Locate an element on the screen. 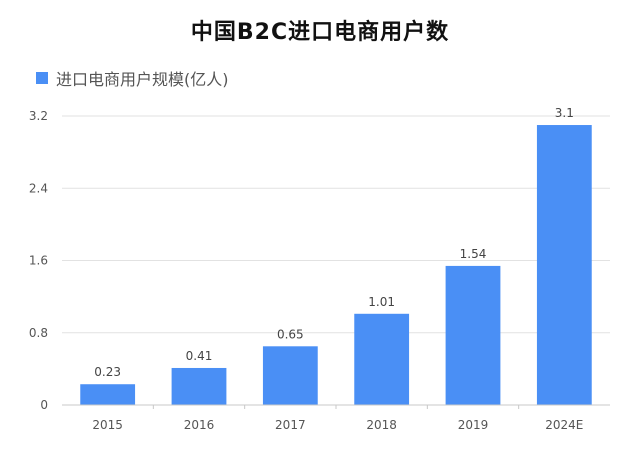 Image resolution: width=640 pixels, height=460 pixels. y-axis-ticks: 0 0.8 1.6 2.4 3.2 is located at coordinates (38, 260).